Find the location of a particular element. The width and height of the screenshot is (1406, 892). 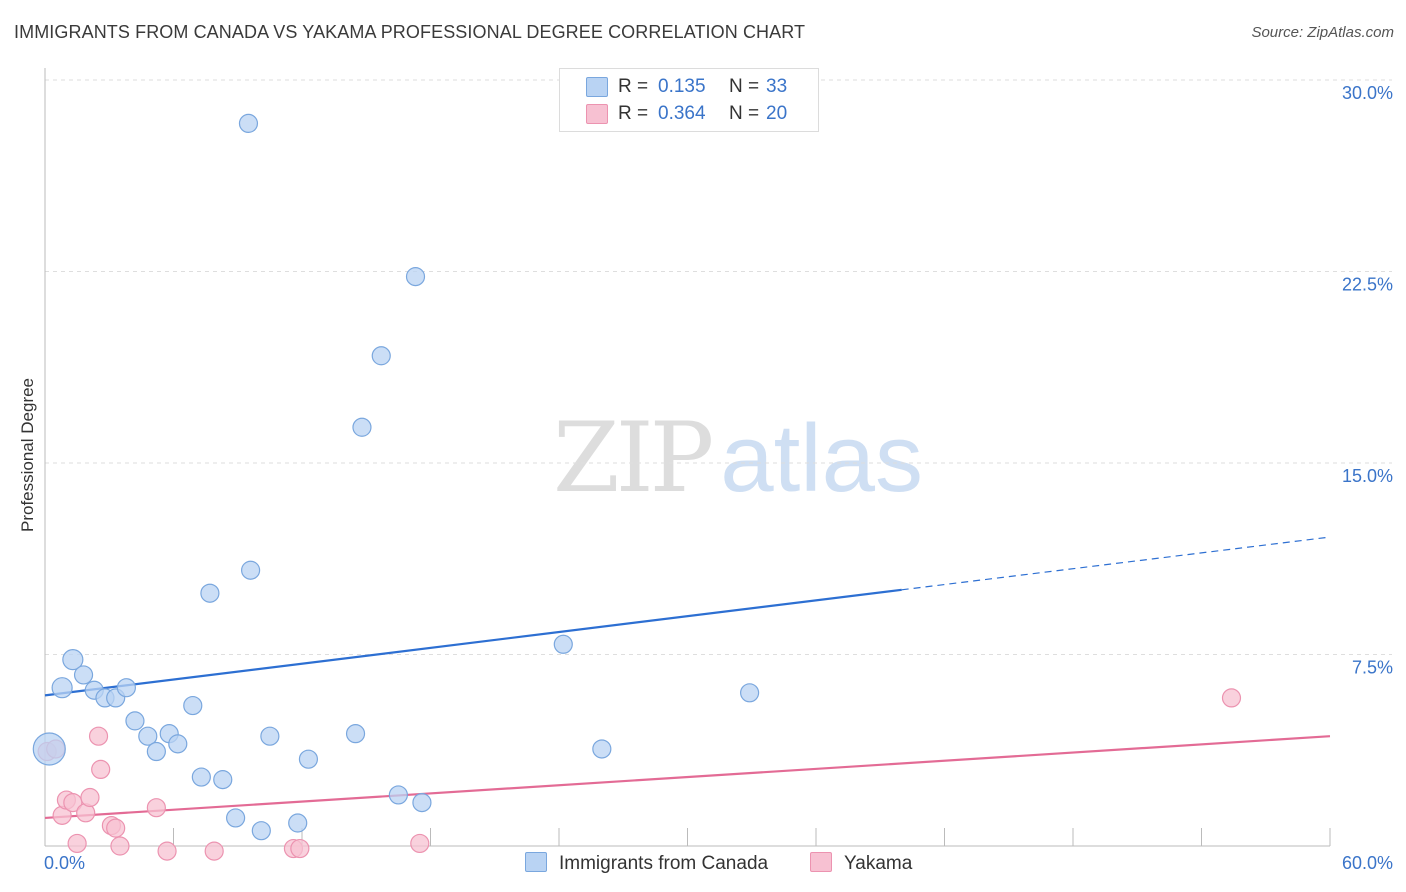

correlation-legend: R = 0.135 N = 33 R = 0.364 N = 20 is located at coordinates (689, 100).